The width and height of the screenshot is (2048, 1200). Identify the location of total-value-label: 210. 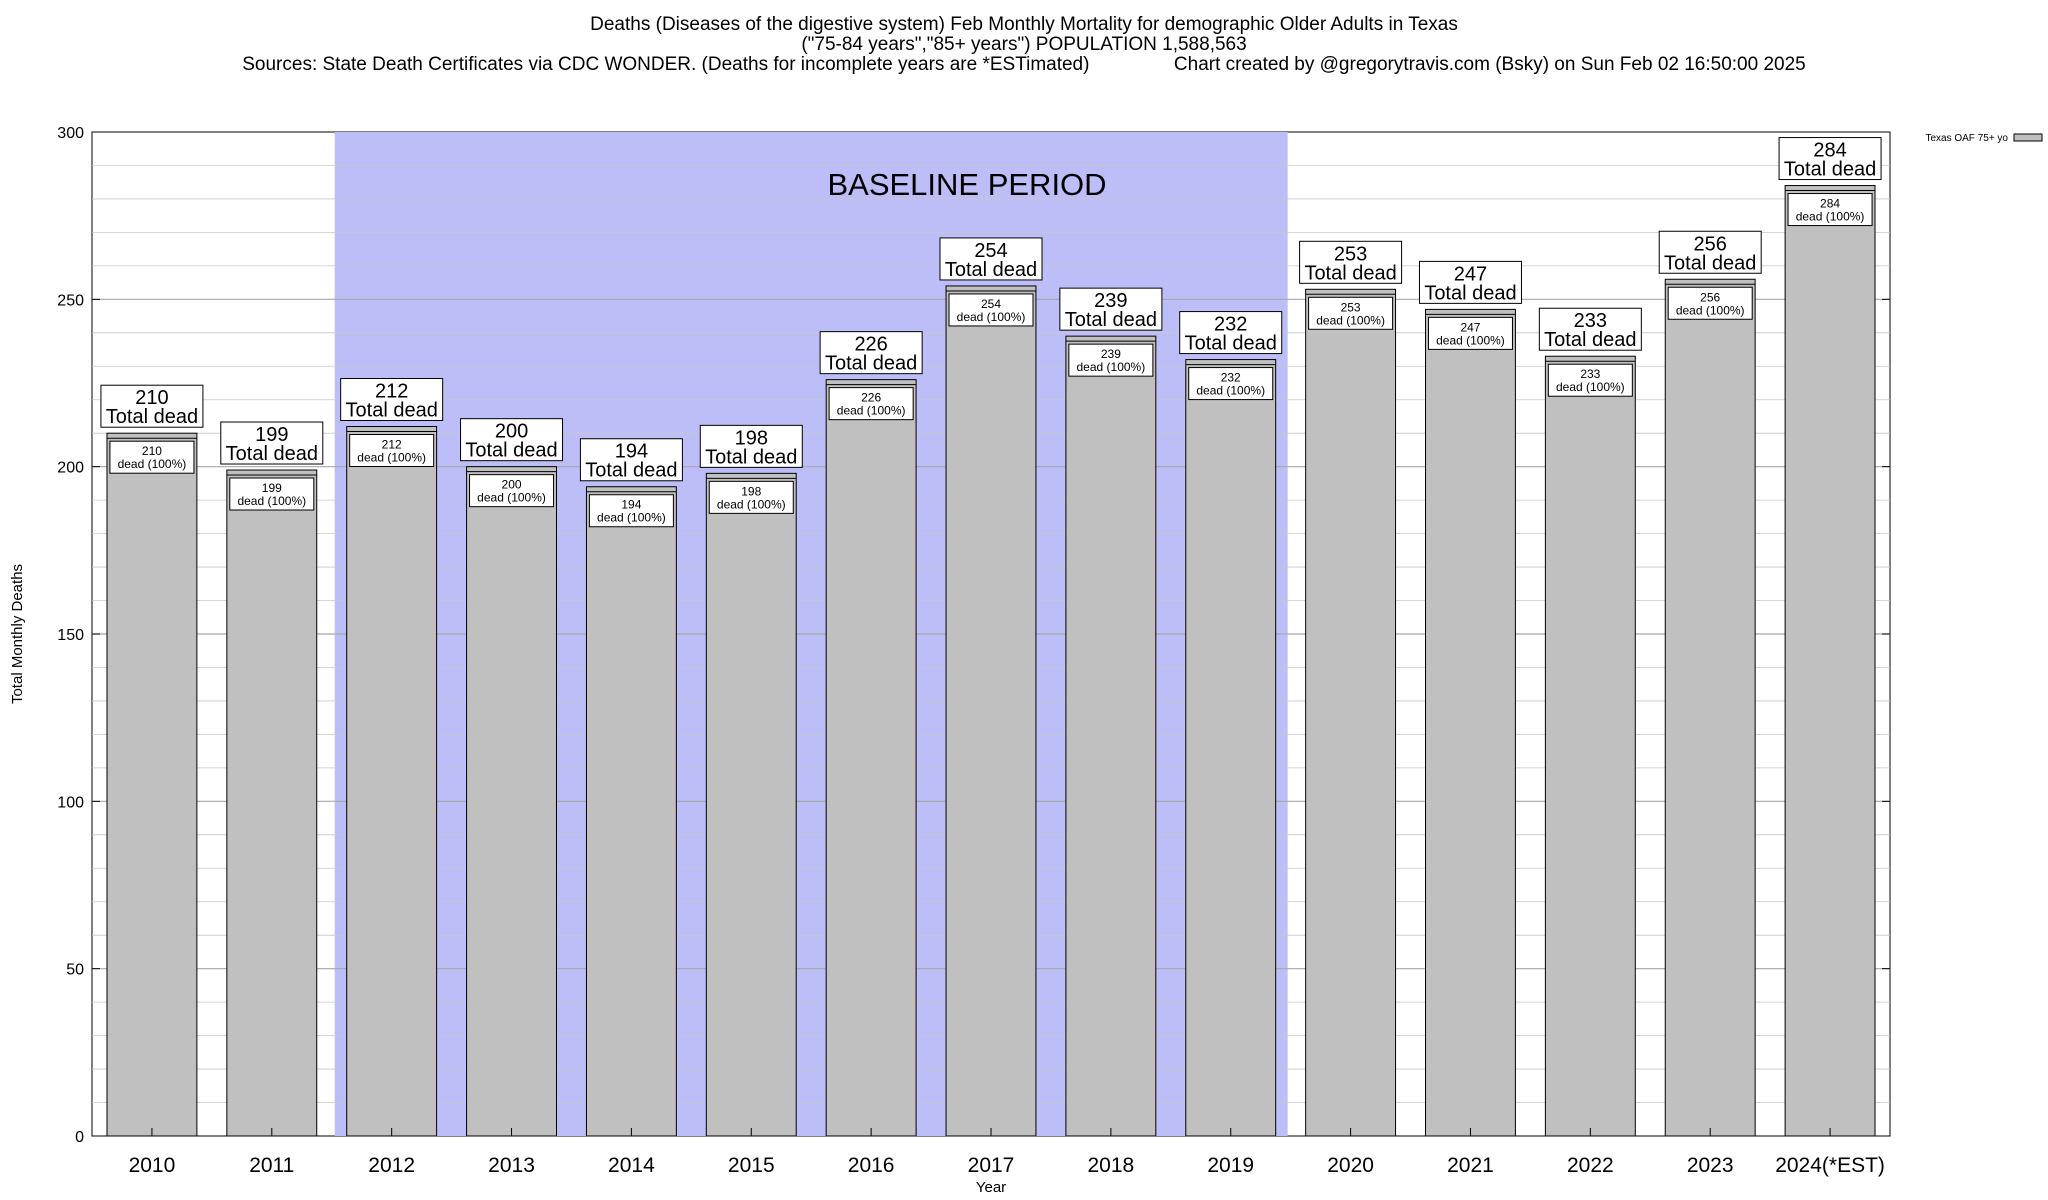
(151, 398).